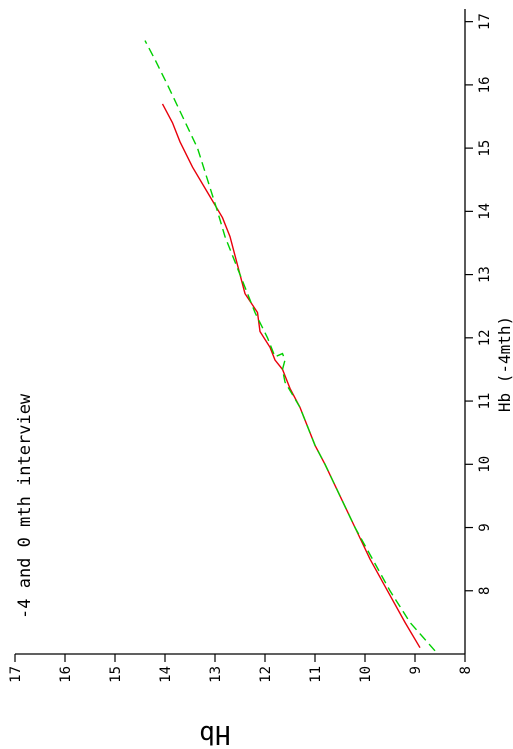  Describe the element at coordinates (485, 401) in the screenshot. I see `x-tick-label: 11` at that location.